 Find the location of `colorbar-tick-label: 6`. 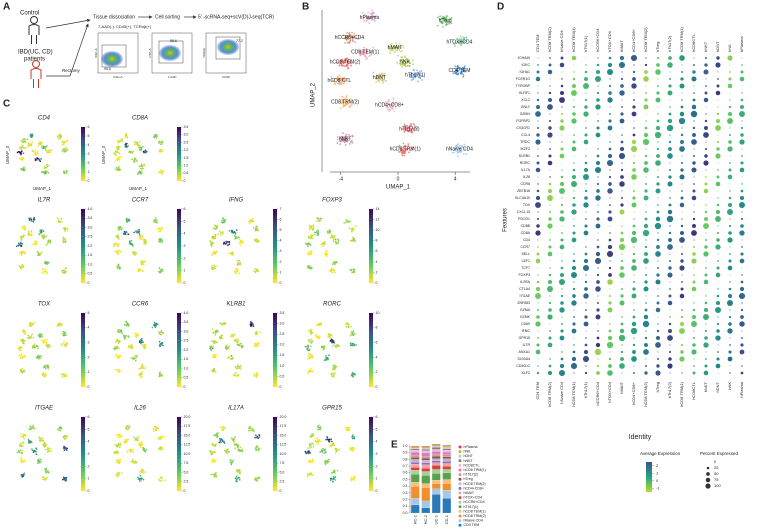

colorbar-tick-label: 6 is located at coordinates (281, 219).